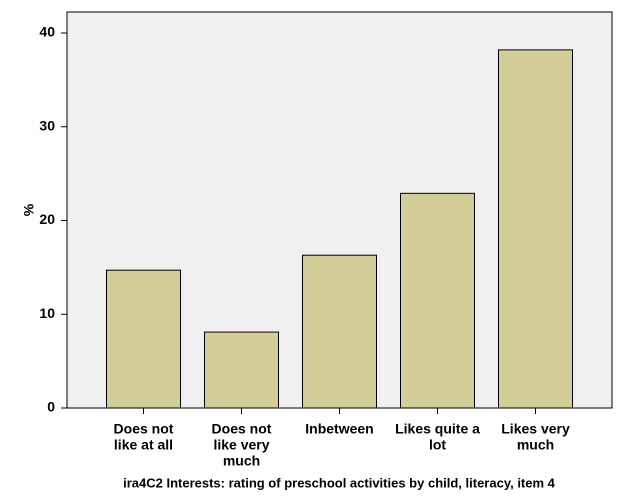  What do you see at coordinates (437, 429) in the screenshot?
I see `x-tick-label: Likes quite a` at bounding box center [437, 429].